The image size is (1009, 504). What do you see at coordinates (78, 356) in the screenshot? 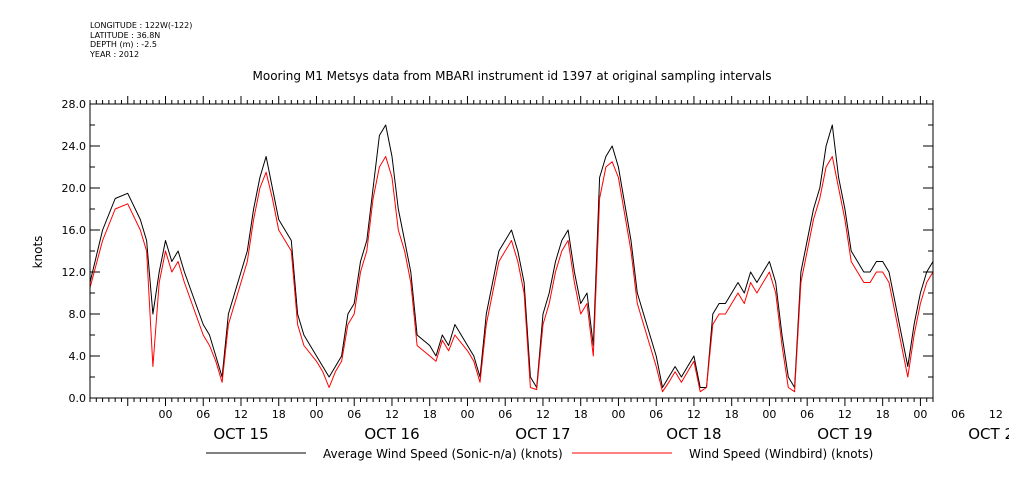
I see `y-tick-label: 4.0` at bounding box center [78, 356].